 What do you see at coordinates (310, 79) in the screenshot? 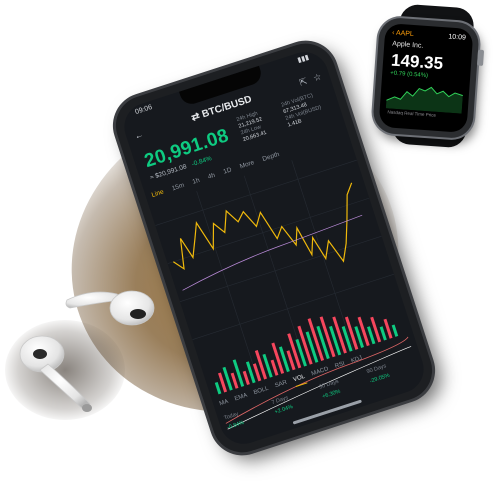
I see `header-actions: ⇱ ☆` at bounding box center [310, 79].